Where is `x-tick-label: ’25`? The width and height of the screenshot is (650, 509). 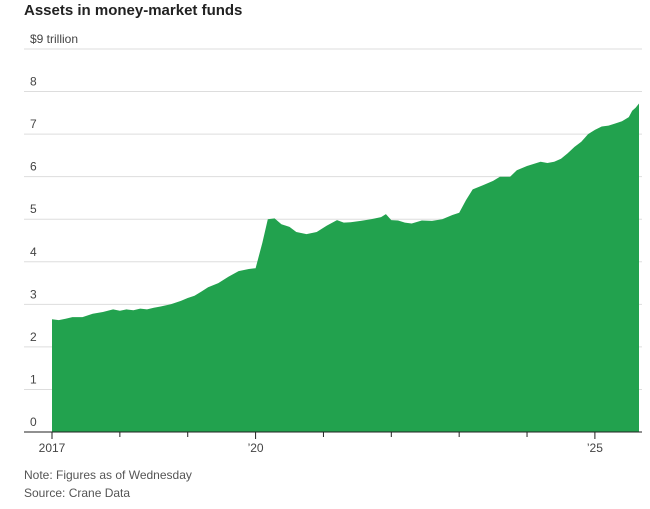
x-tick-label: ’25 is located at coordinates (595, 448).